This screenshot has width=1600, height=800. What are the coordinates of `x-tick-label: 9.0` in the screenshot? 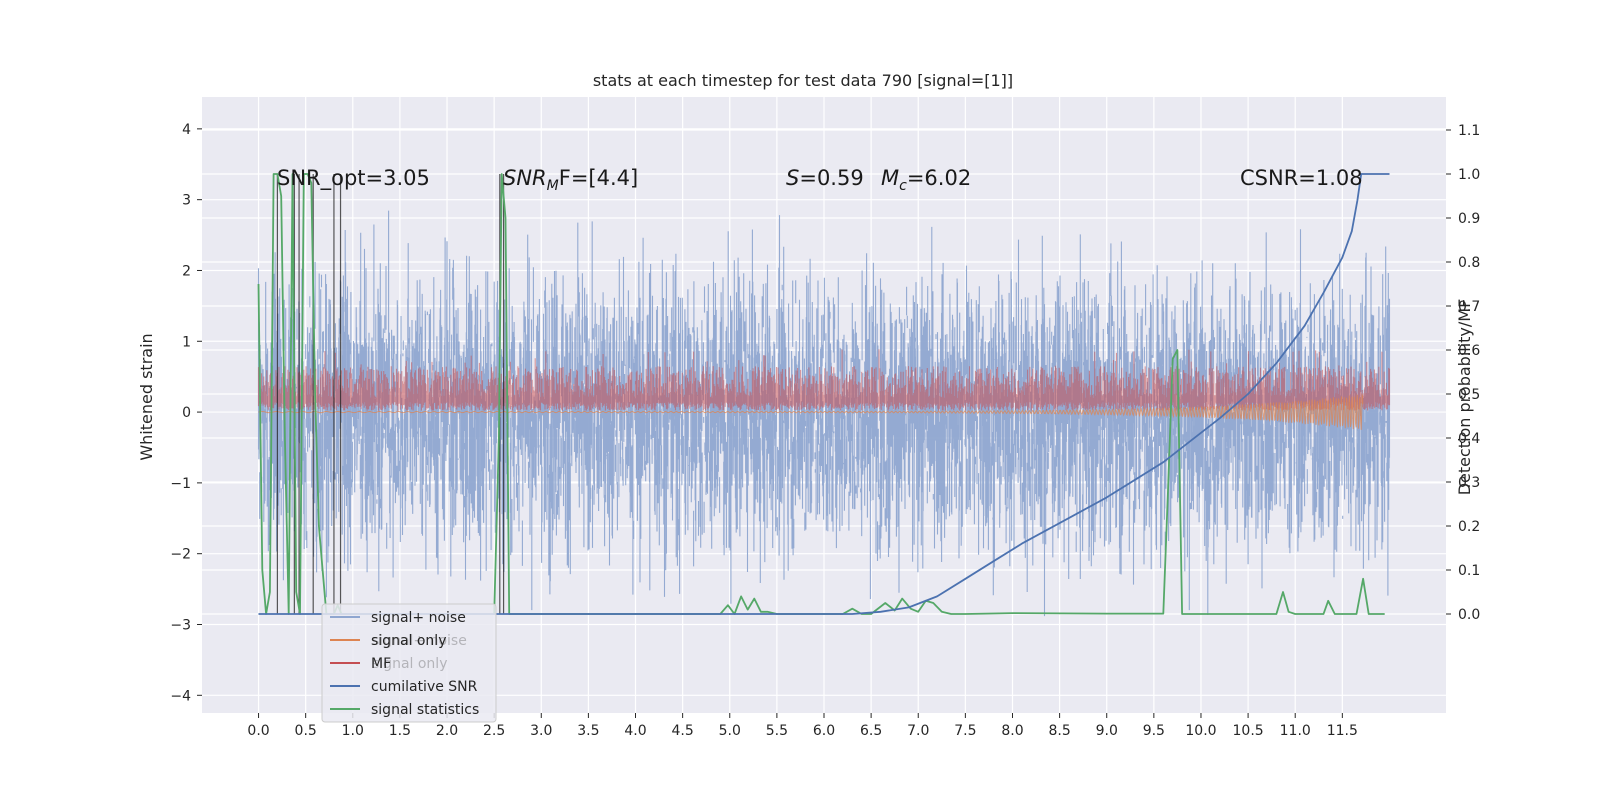 It's located at (1107, 731).